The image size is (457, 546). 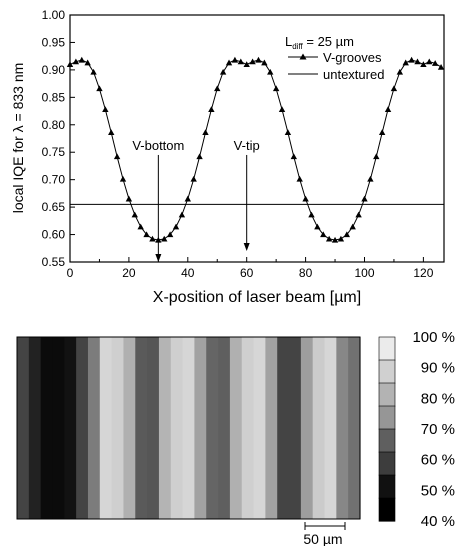 I want to click on scale-bar: 50 µm, so click(x=324, y=534).